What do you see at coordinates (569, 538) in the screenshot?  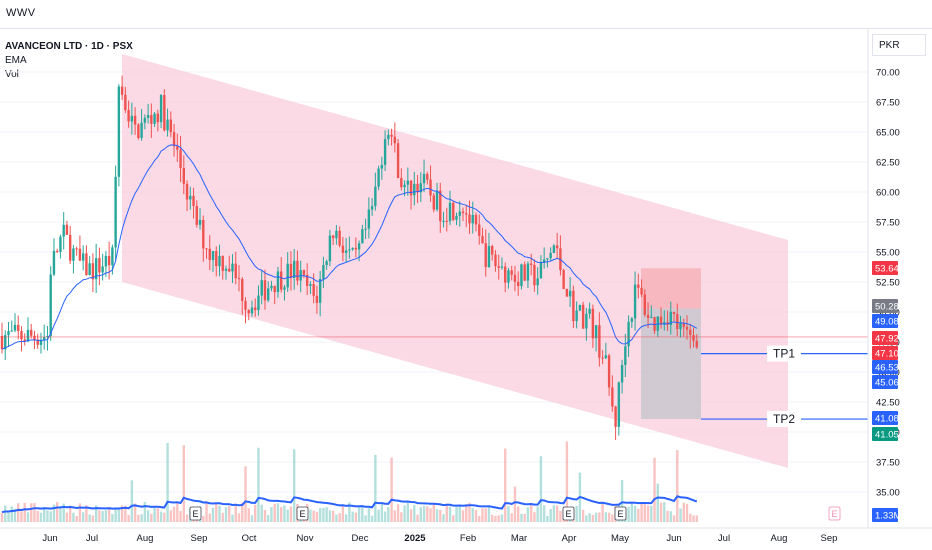 I see `x-tick-label: Apr` at bounding box center [569, 538].